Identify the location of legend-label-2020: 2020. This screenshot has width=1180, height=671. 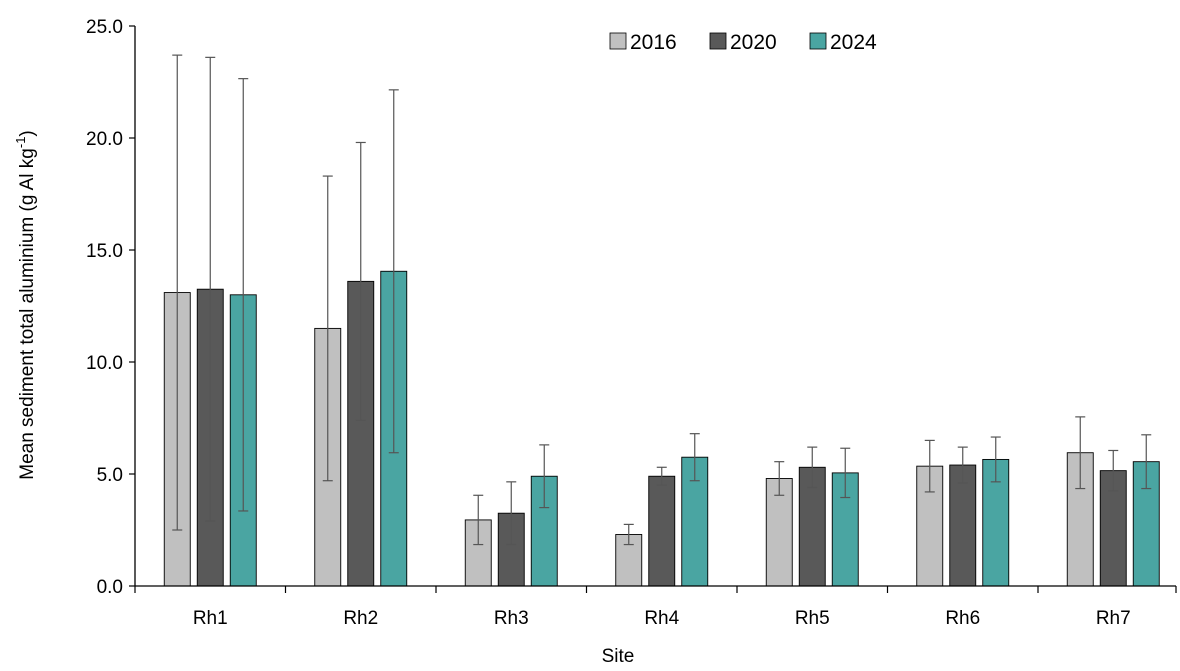
(753, 42).